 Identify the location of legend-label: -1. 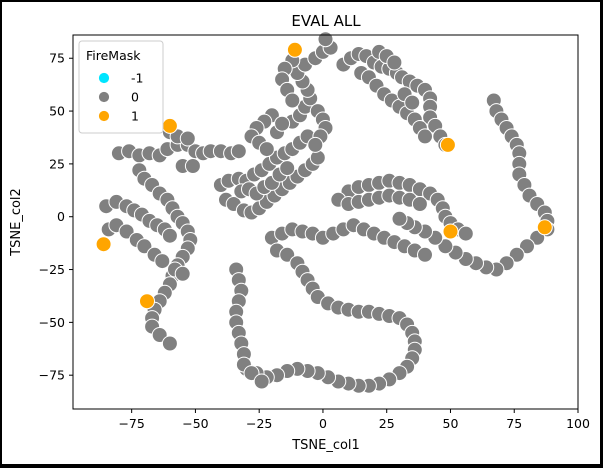
(137, 78).